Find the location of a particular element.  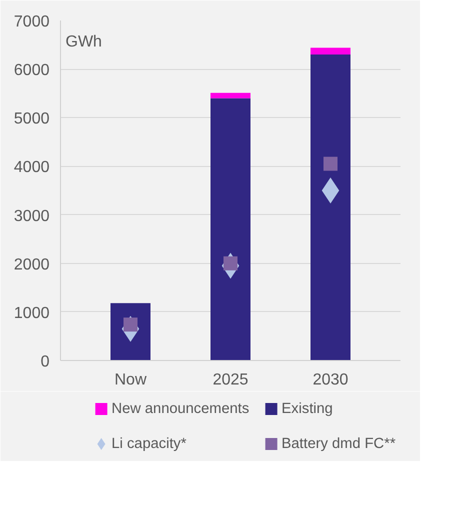

y-tick-label: 1000 is located at coordinates (32, 313).